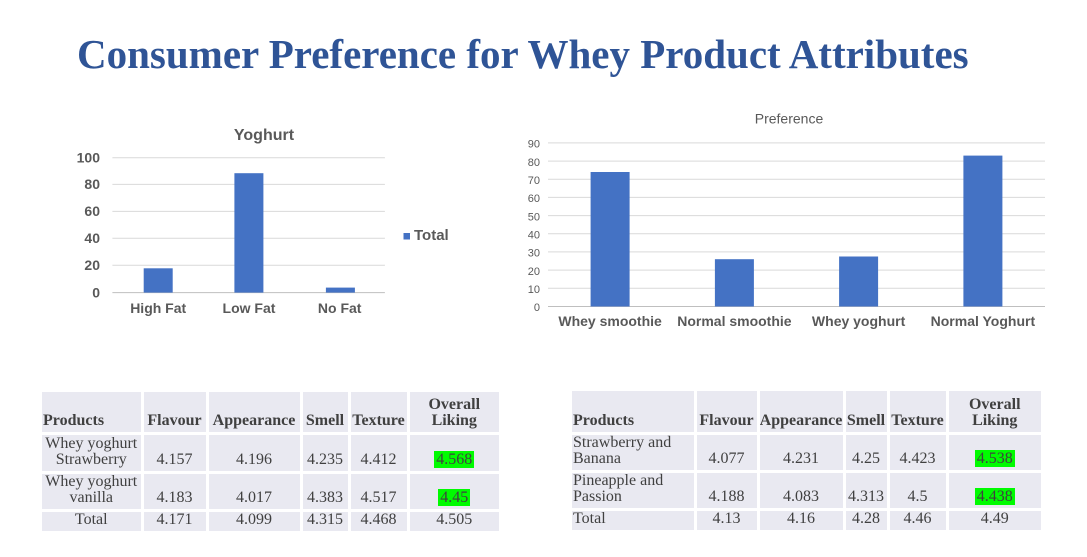 The width and height of the screenshot is (1087, 557). I want to click on svg-text: Whey smoothie, so click(610, 321).